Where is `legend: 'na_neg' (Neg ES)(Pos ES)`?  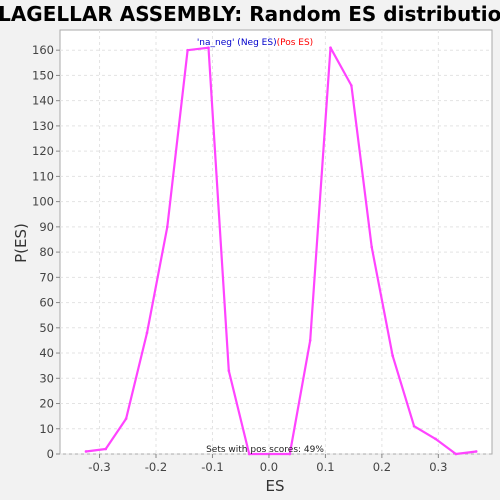 legend: 'na_neg' (Neg ES)(Pos ES) is located at coordinates (255, 43).